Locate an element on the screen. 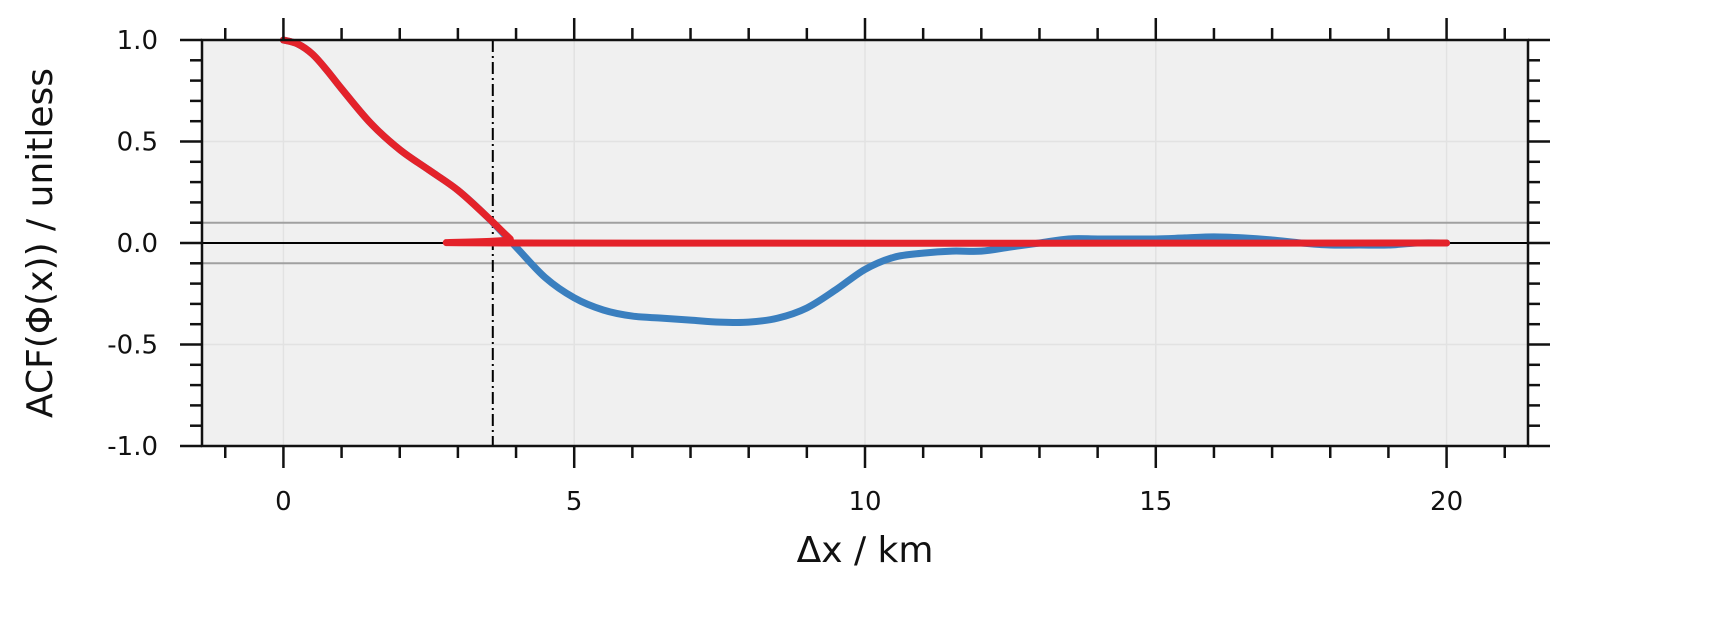 This screenshot has width=1712, height=635. y-tick-label: 0.0 is located at coordinates (137, 244).